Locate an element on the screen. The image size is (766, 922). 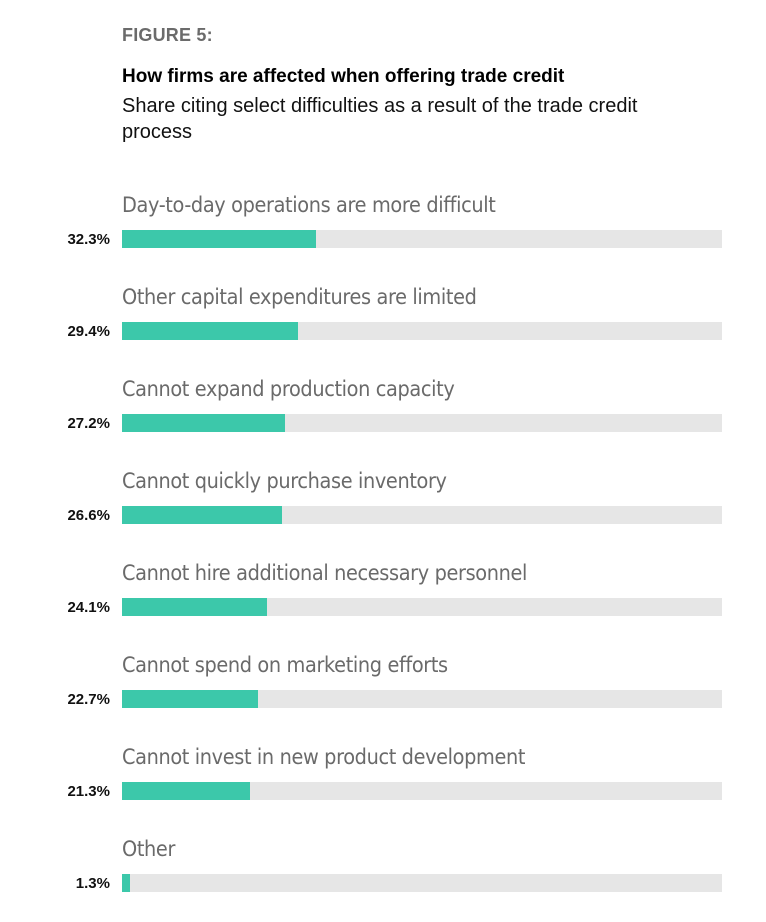
value-label: 1.3% is located at coordinates (92, 883).